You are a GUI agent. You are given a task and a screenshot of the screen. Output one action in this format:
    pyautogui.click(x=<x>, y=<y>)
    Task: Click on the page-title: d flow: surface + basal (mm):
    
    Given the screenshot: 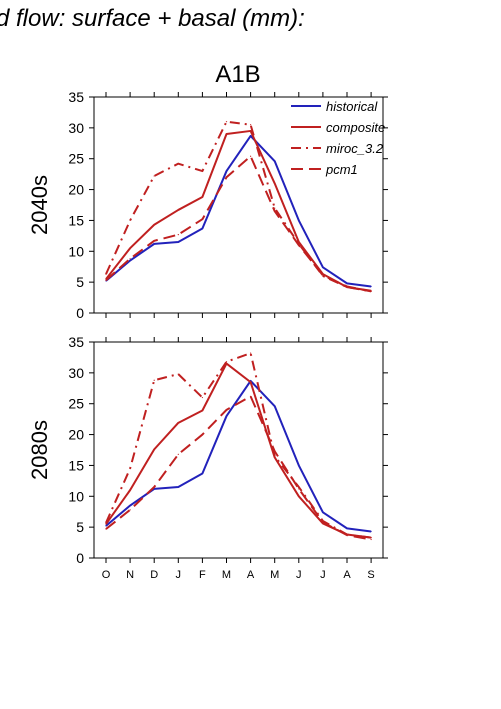 What is the action you would take?
    pyautogui.click(x=152, y=18)
    